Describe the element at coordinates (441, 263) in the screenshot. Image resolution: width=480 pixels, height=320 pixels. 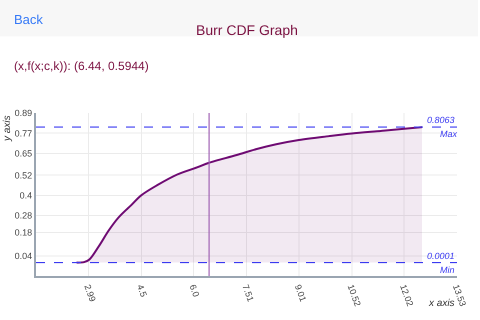
I see `ref-line-label: 0.0001 Min` at that location.